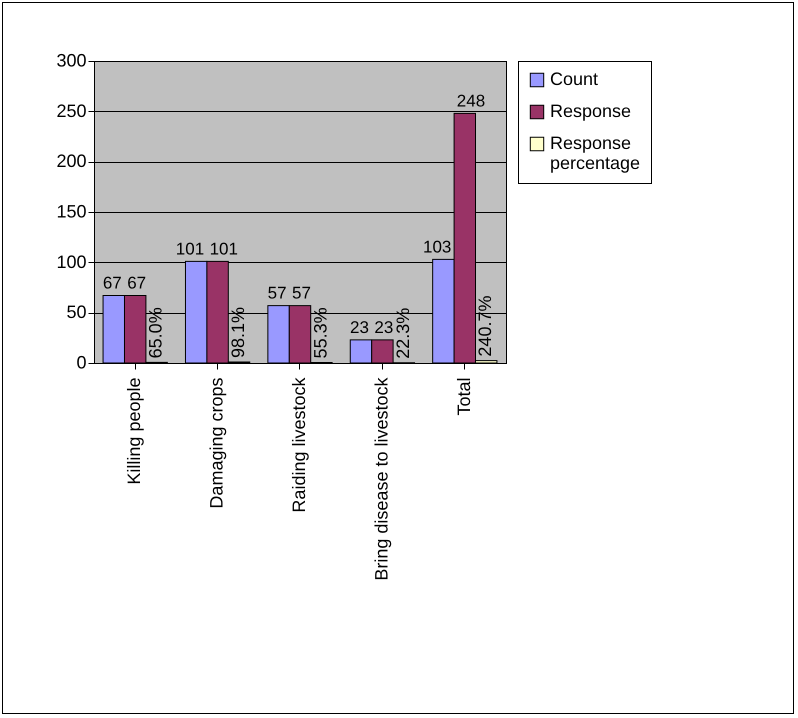  Describe the element at coordinates (402, 333) in the screenshot. I see `data-label: 22.3%` at that location.